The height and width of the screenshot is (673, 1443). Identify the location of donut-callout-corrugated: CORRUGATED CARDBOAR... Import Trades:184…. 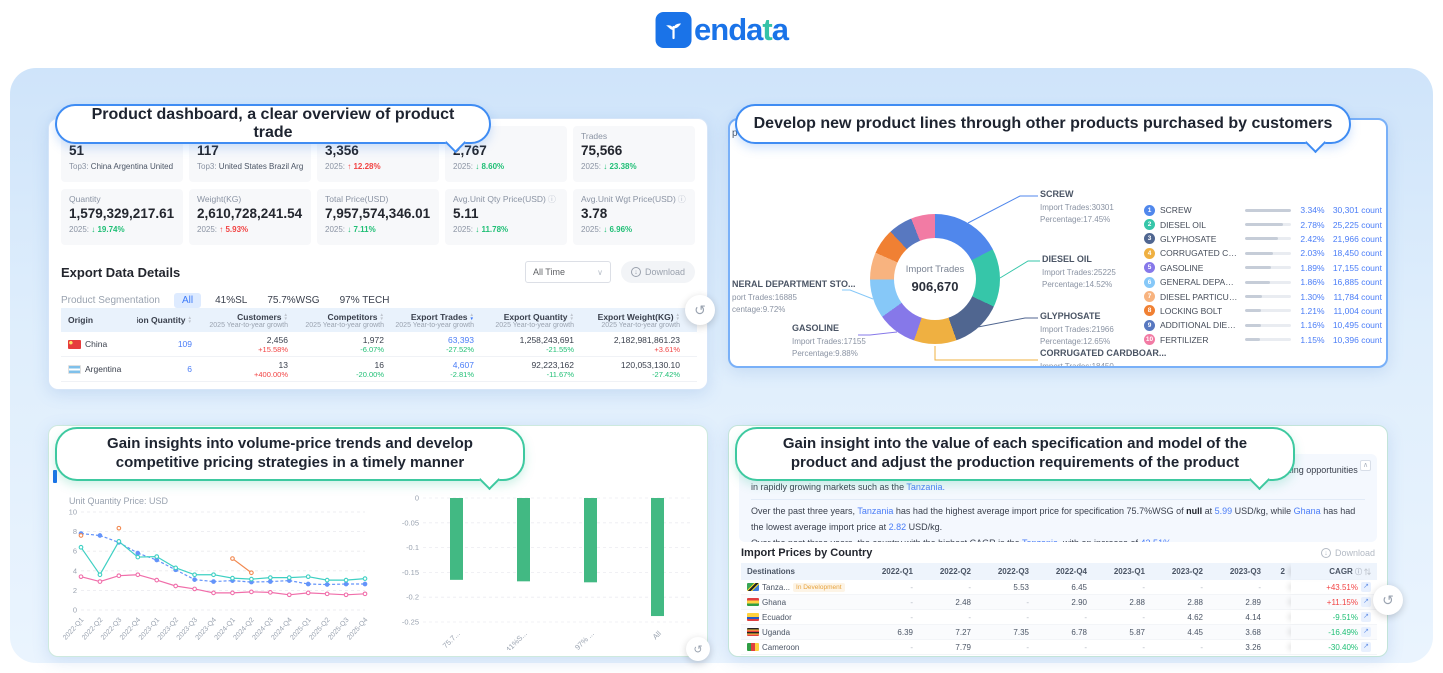
(1103, 358).